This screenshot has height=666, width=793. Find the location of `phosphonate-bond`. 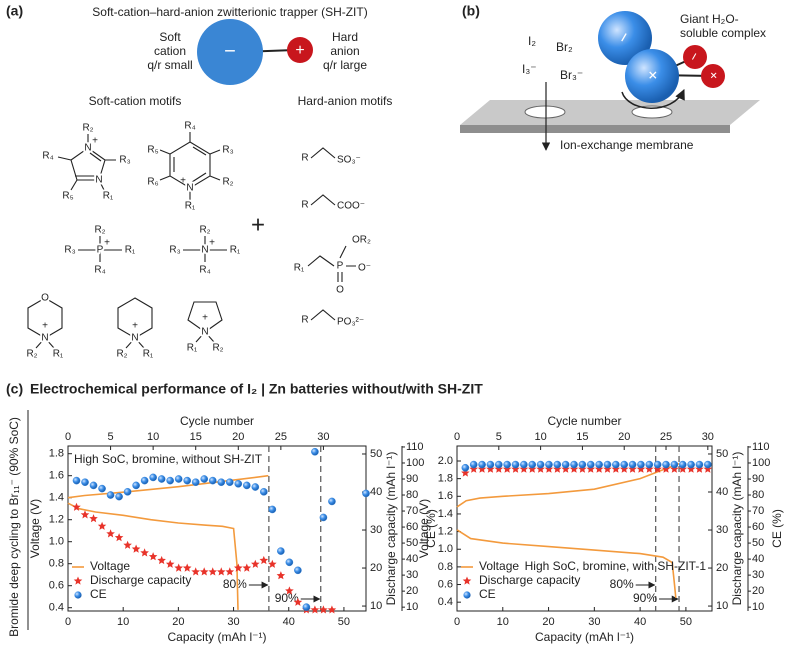

phosphonate-bond is located at coordinates (331, 263).